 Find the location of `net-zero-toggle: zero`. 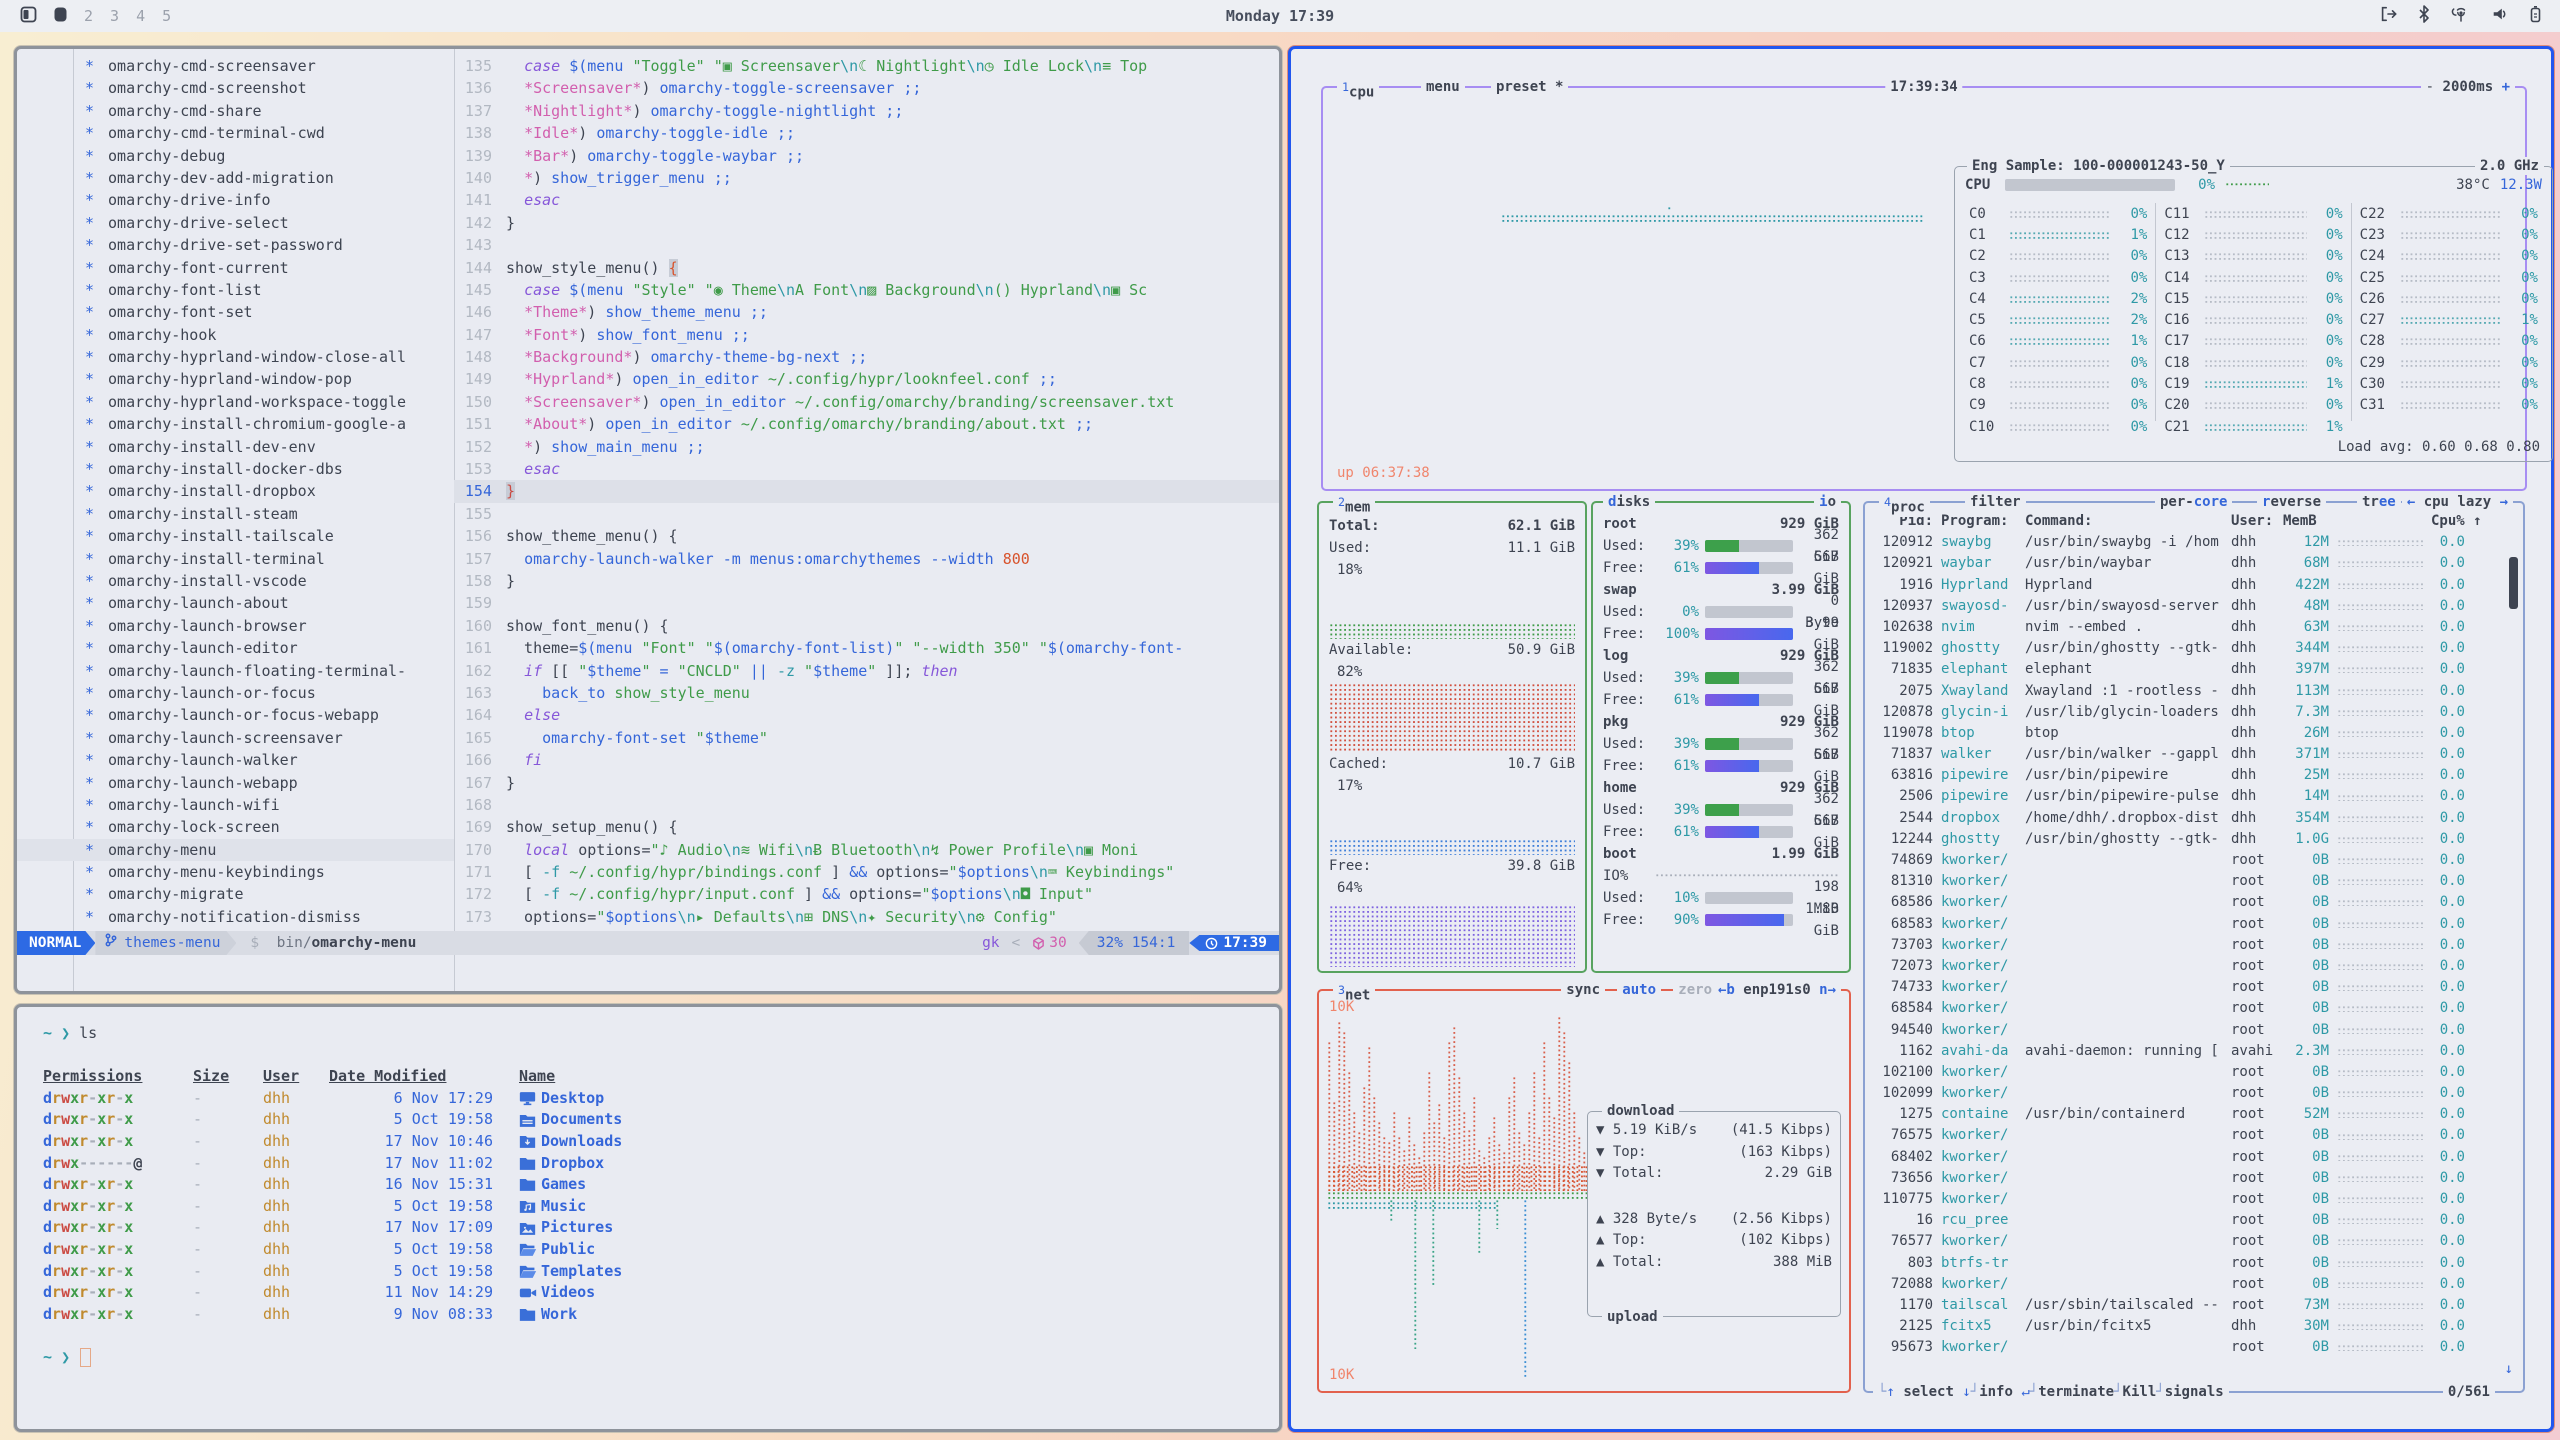

net-zero-toggle: zero is located at coordinates (1695, 990).